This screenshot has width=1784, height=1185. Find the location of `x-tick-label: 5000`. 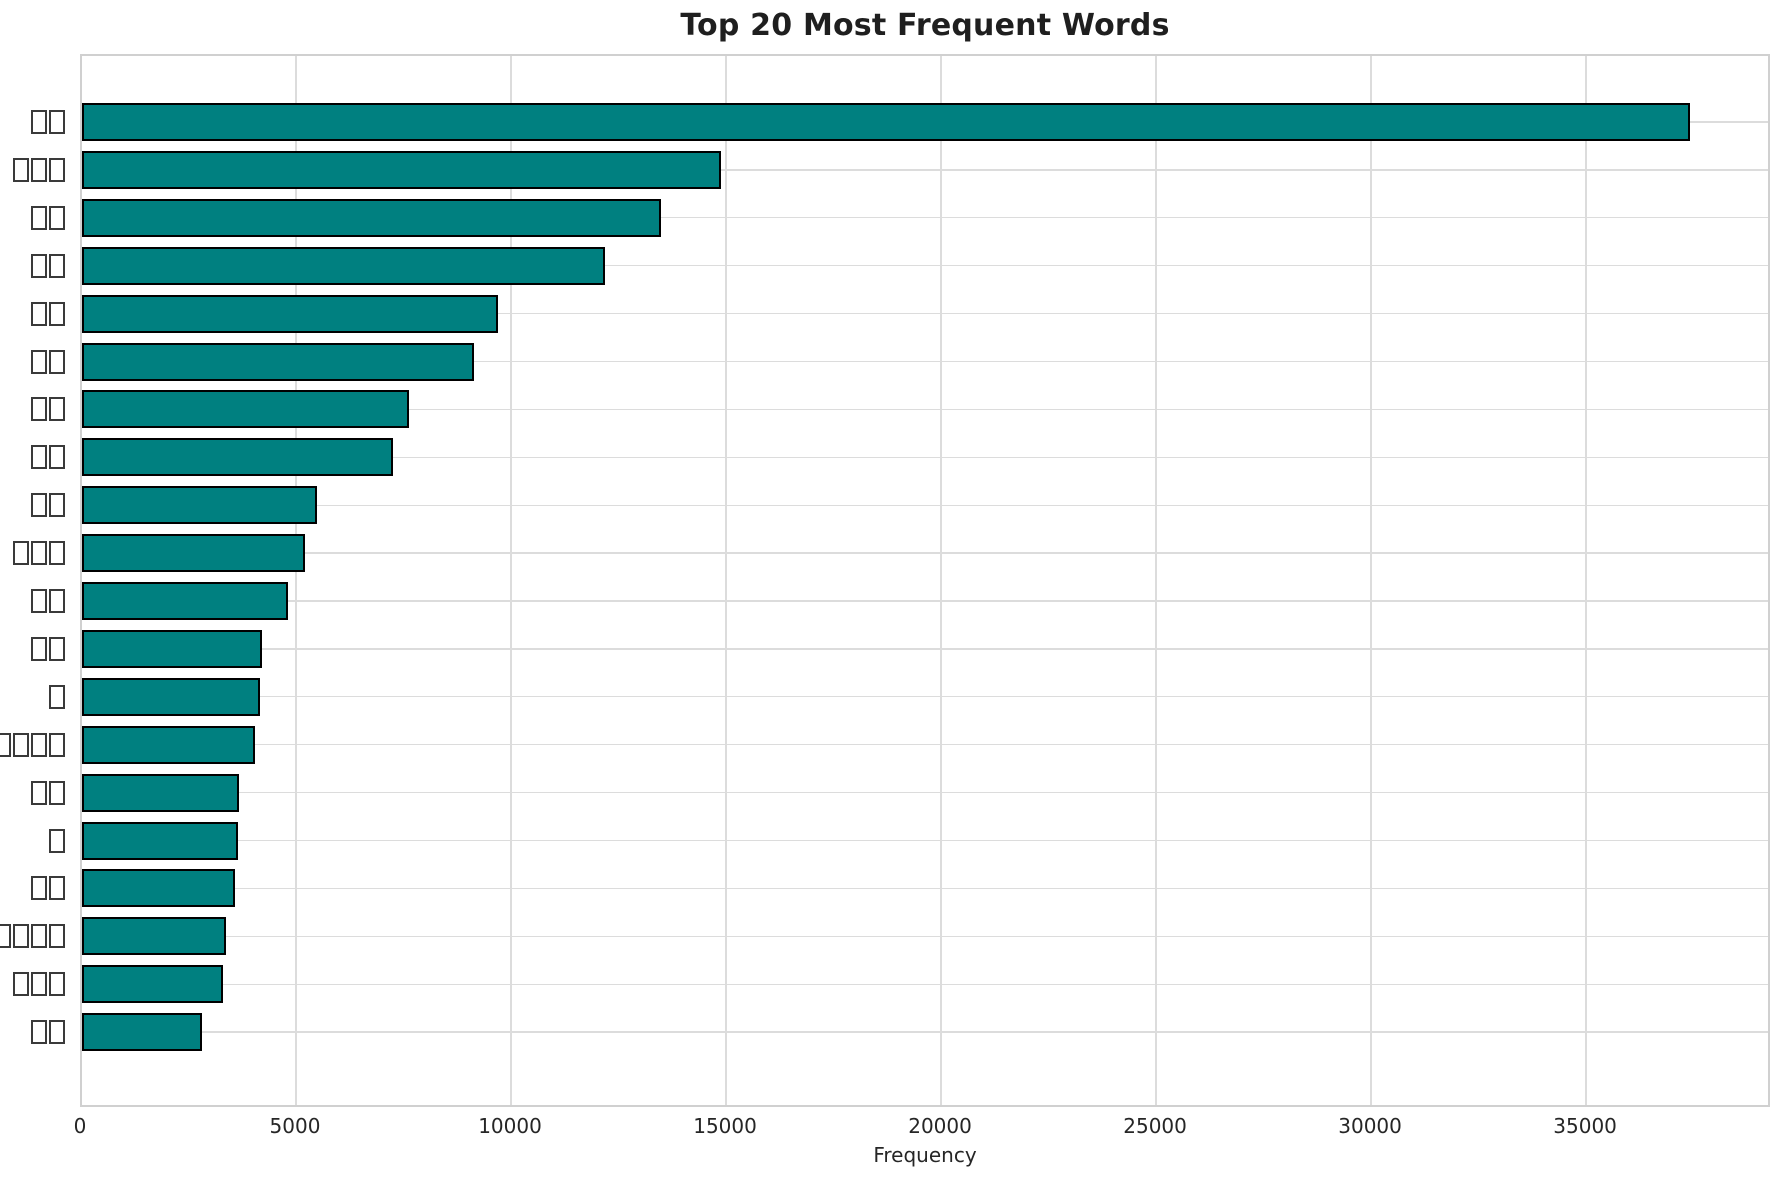

x-tick-label: 5000 is located at coordinates (295, 1126).